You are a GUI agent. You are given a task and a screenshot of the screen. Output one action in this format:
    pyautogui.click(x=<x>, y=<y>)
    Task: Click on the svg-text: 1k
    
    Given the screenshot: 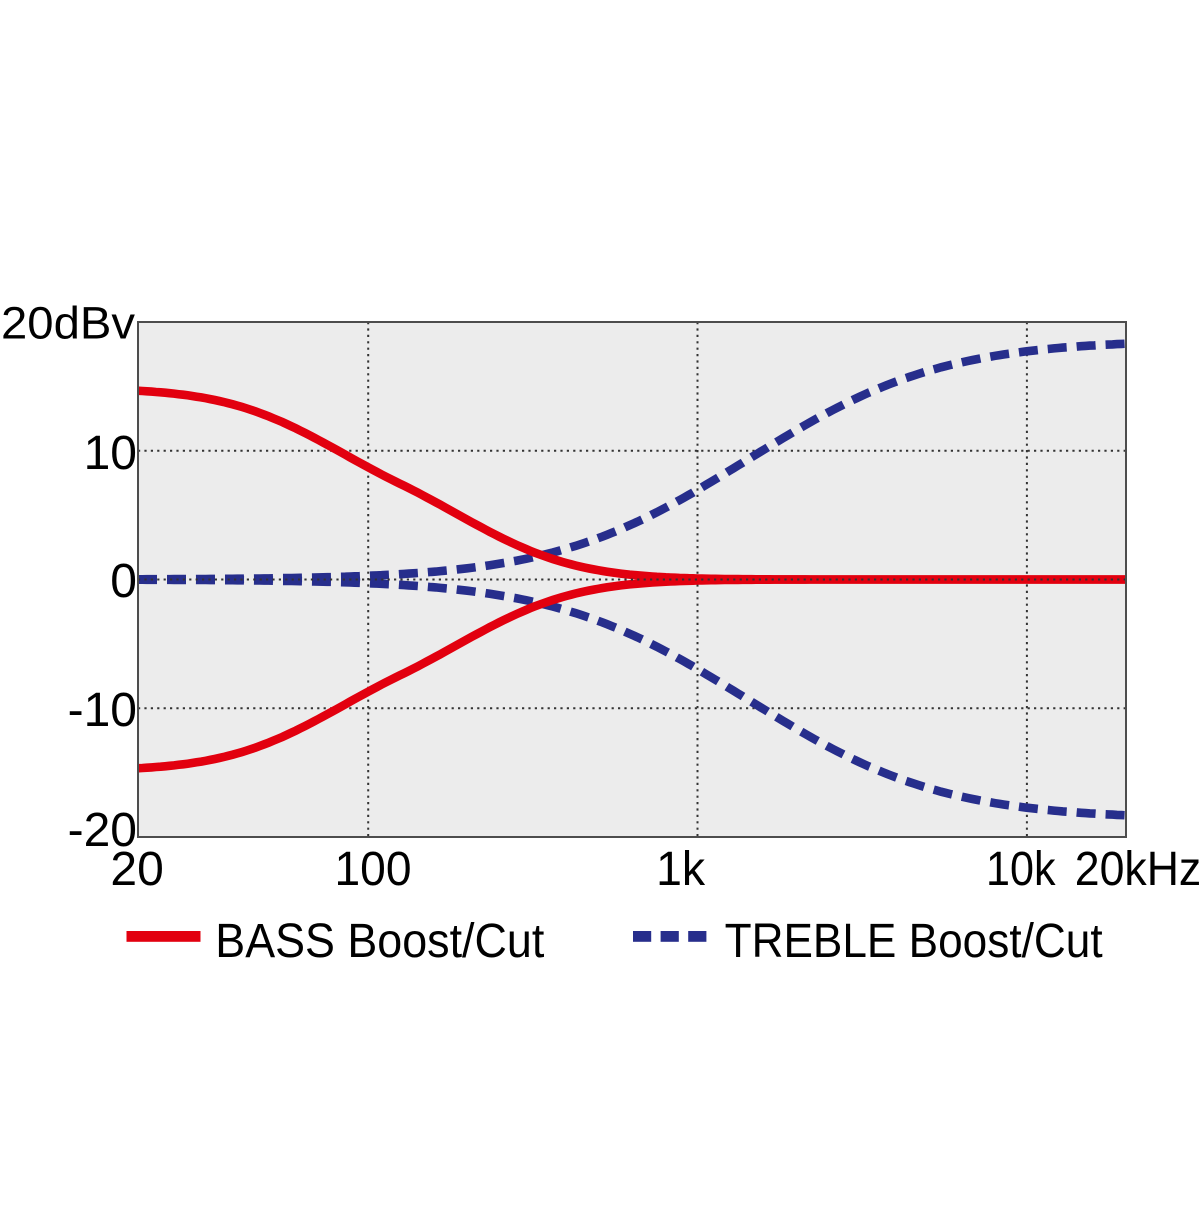 What is the action you would take?
    pyautogui.click(x=681, y=869)
    